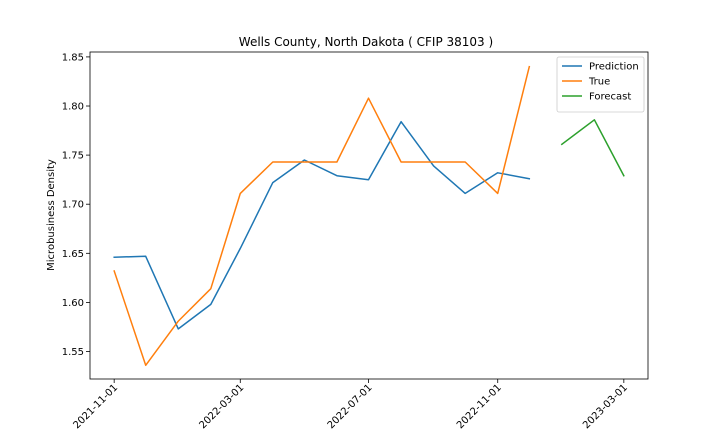  I want to click on x-tick-label: 2022-07-01, so click(350, 406).